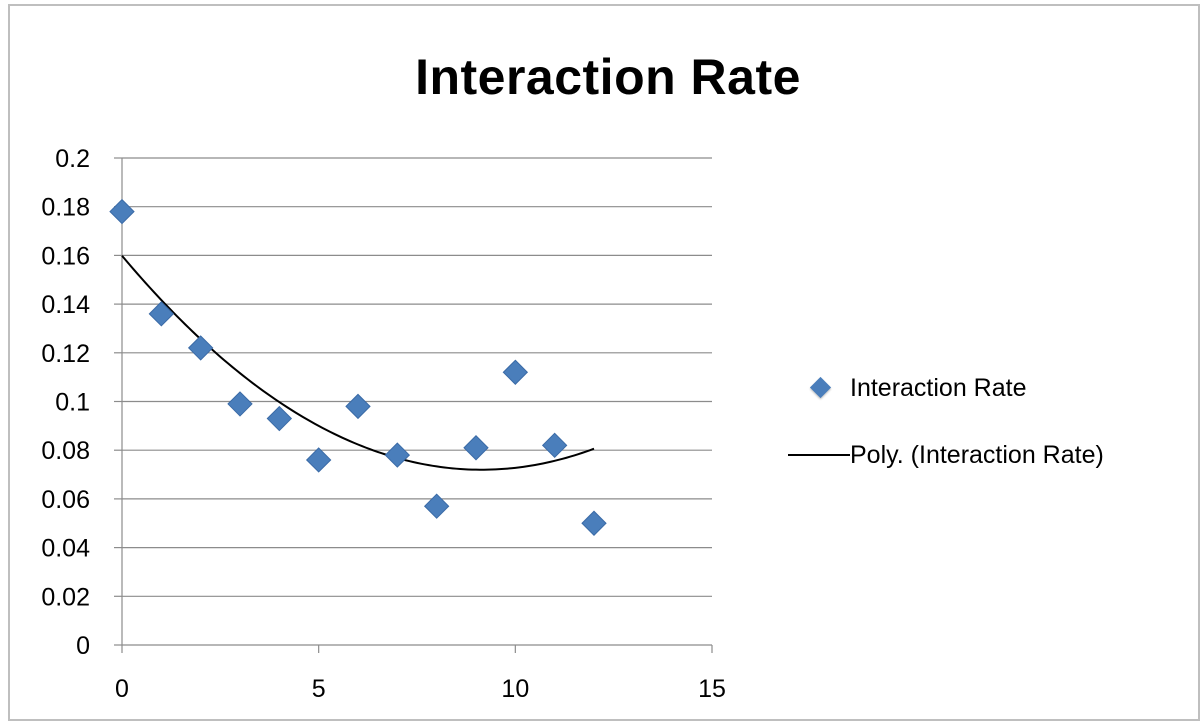  Describe the element at coordinates (608, 77) in the screenshot. I see `chart-title: Interaction Rate` at that location.